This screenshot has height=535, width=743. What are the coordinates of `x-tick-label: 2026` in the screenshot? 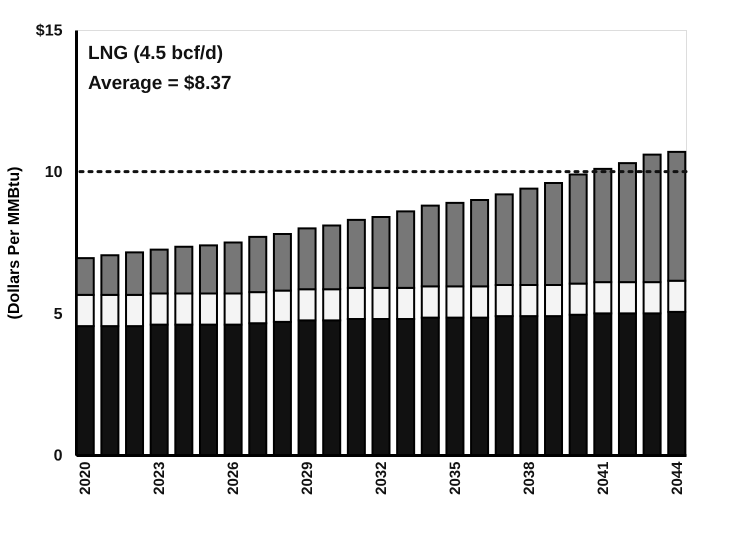 It's located at (233, 478).